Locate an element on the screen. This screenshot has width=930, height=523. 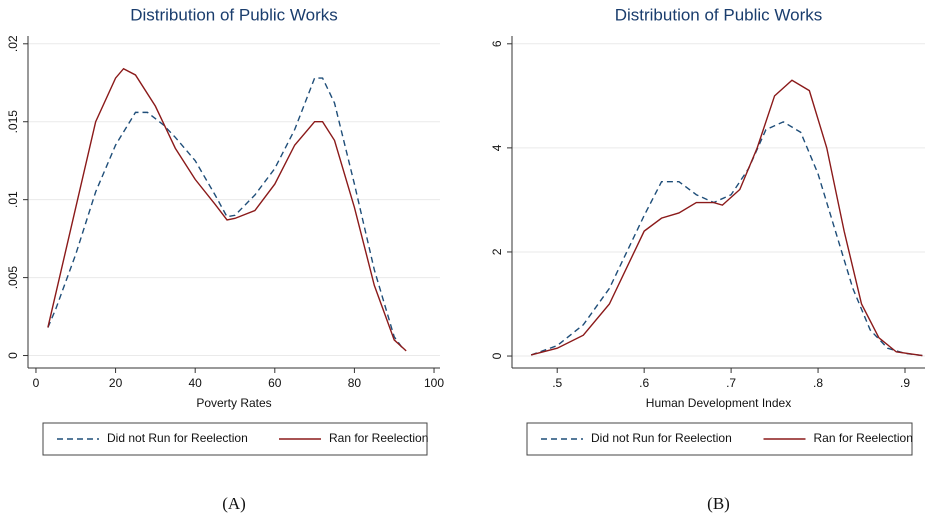
x-tick-label: 100 is located at coordinates (434, 383).